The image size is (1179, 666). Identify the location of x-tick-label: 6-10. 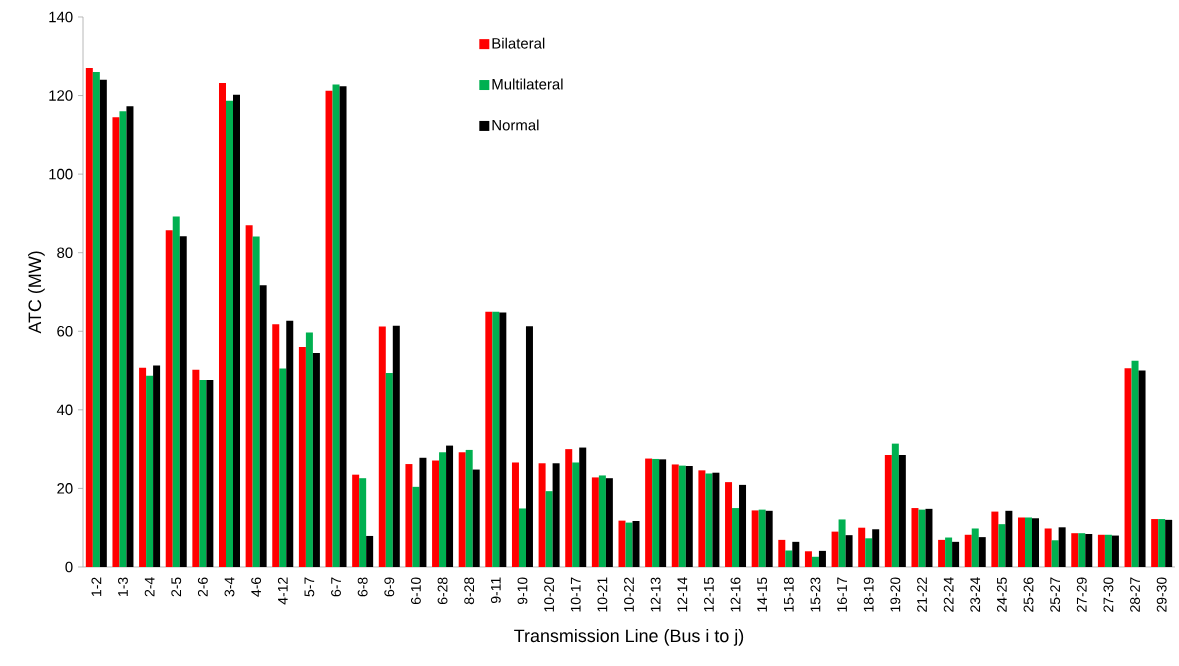
(415, 591).